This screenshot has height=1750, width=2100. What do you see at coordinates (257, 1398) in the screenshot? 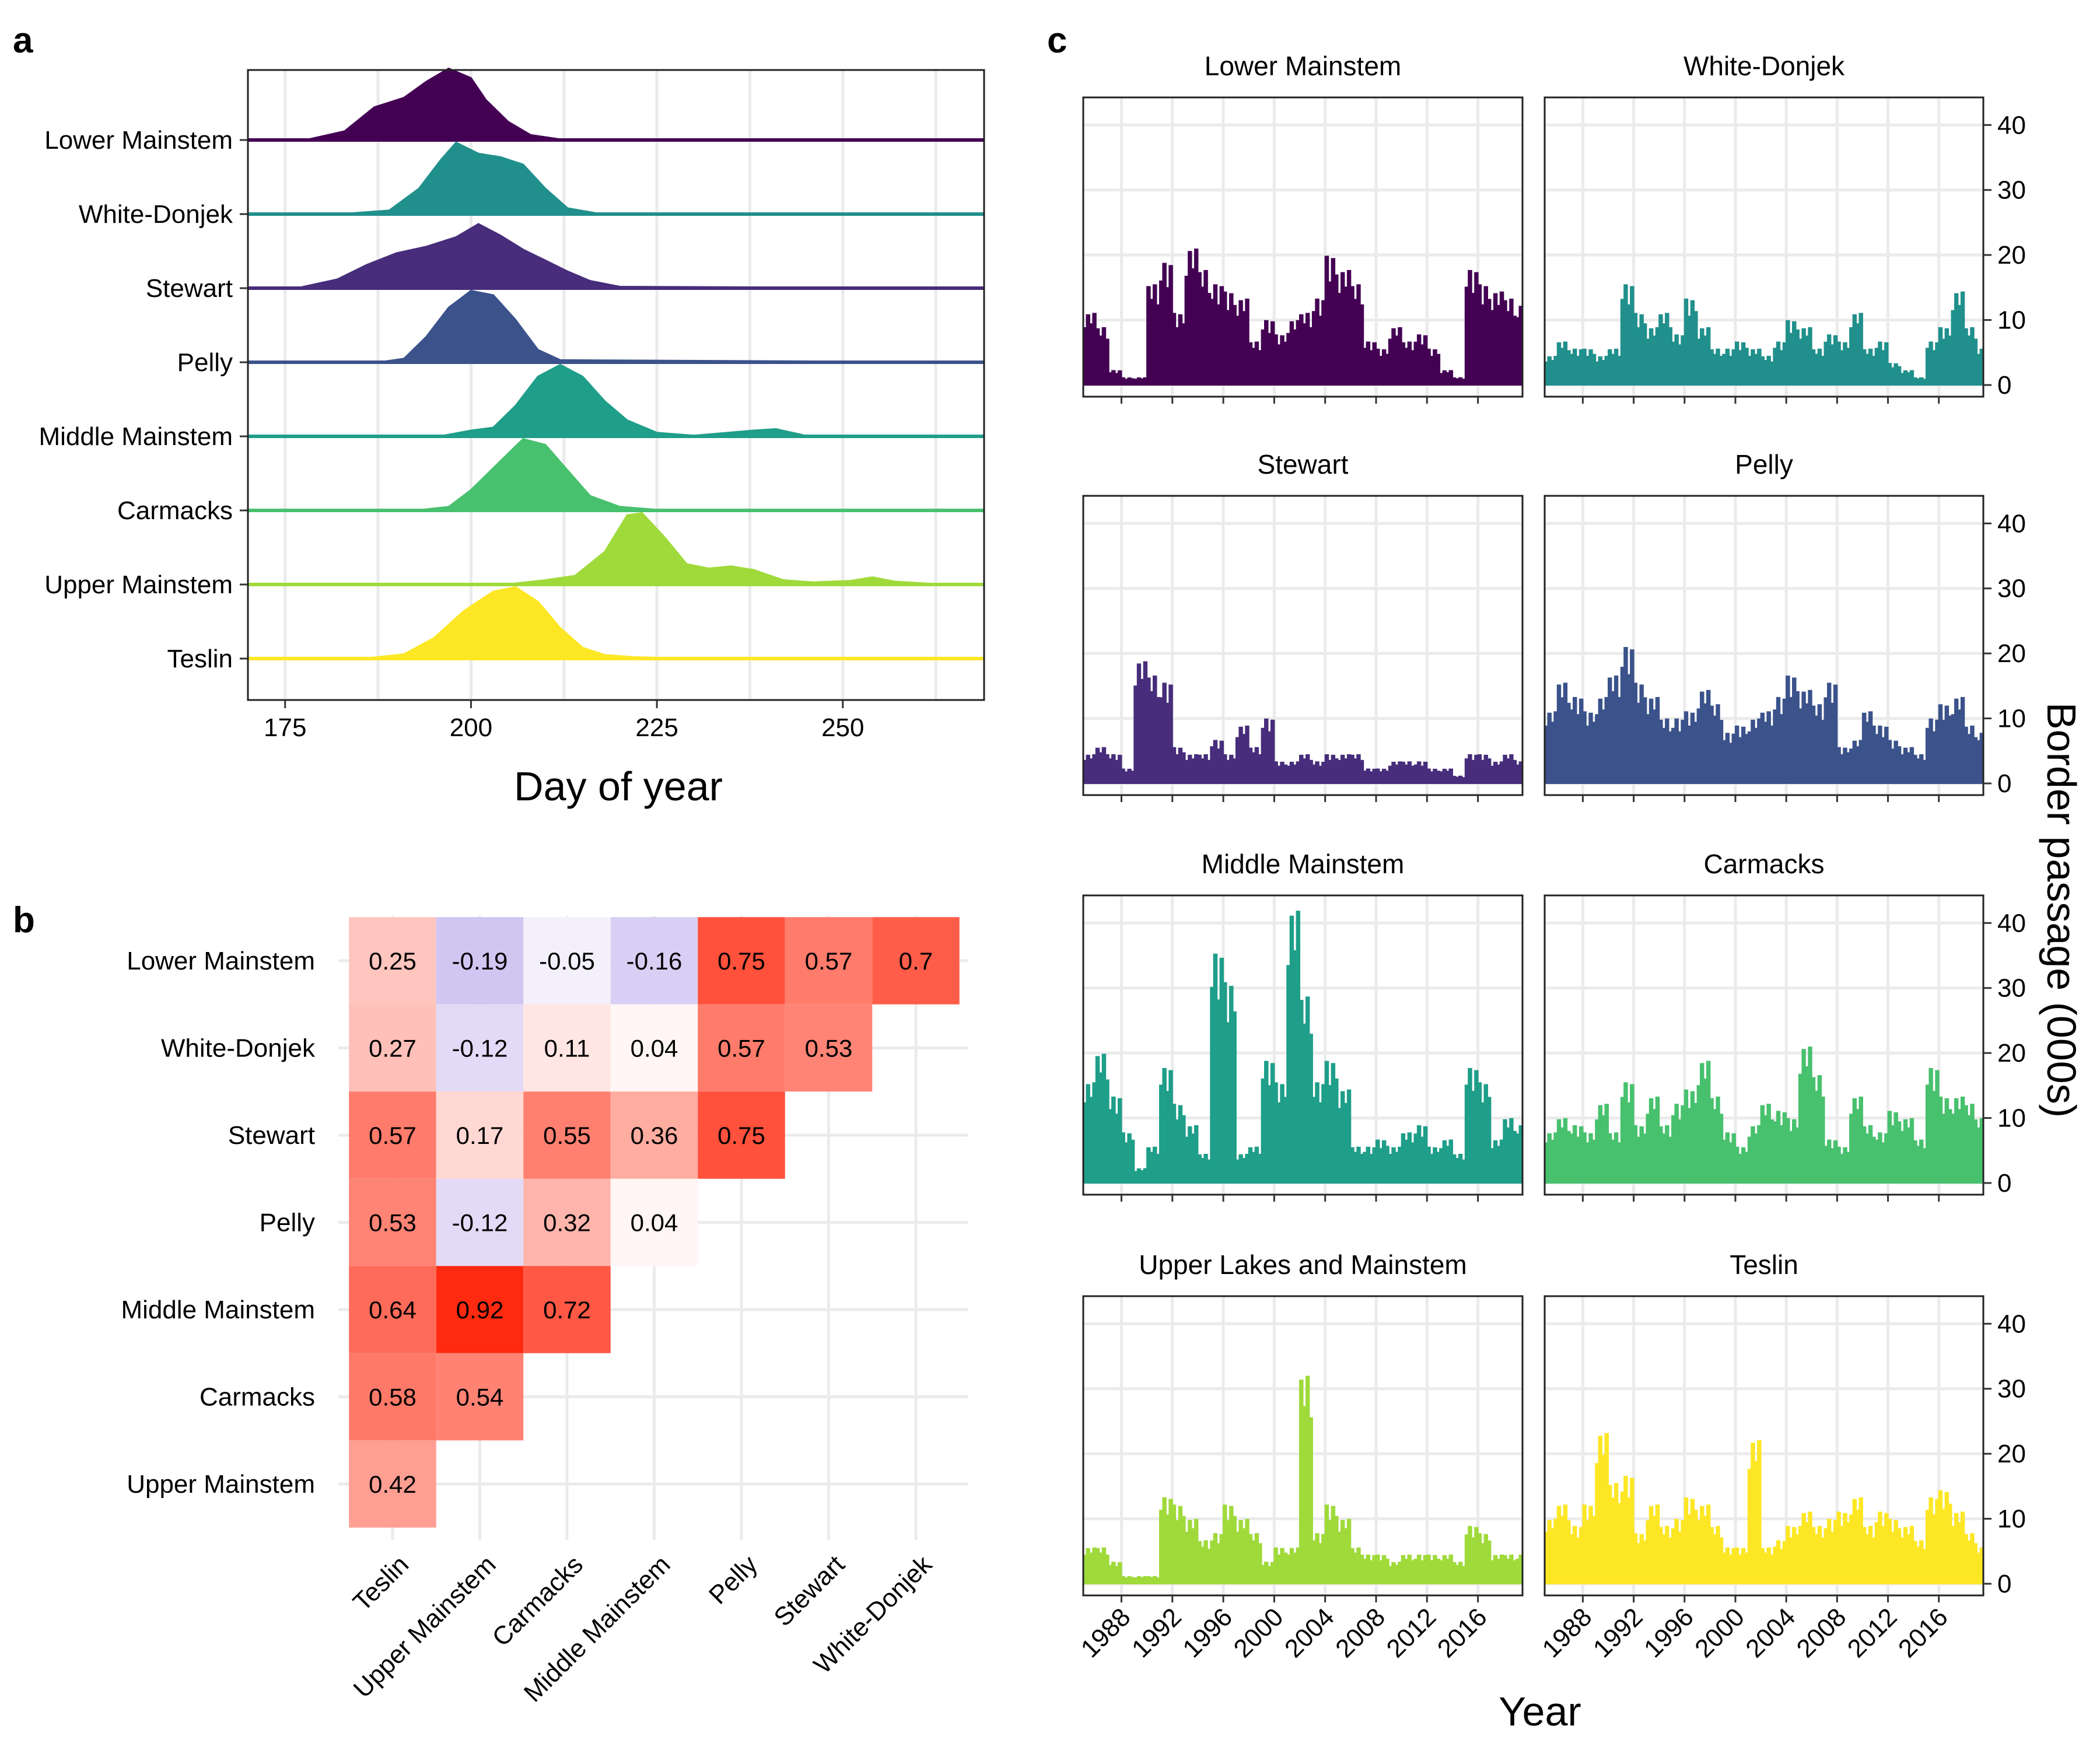
I see `row-label: Carmacks` at bounding box center [257, 1398].